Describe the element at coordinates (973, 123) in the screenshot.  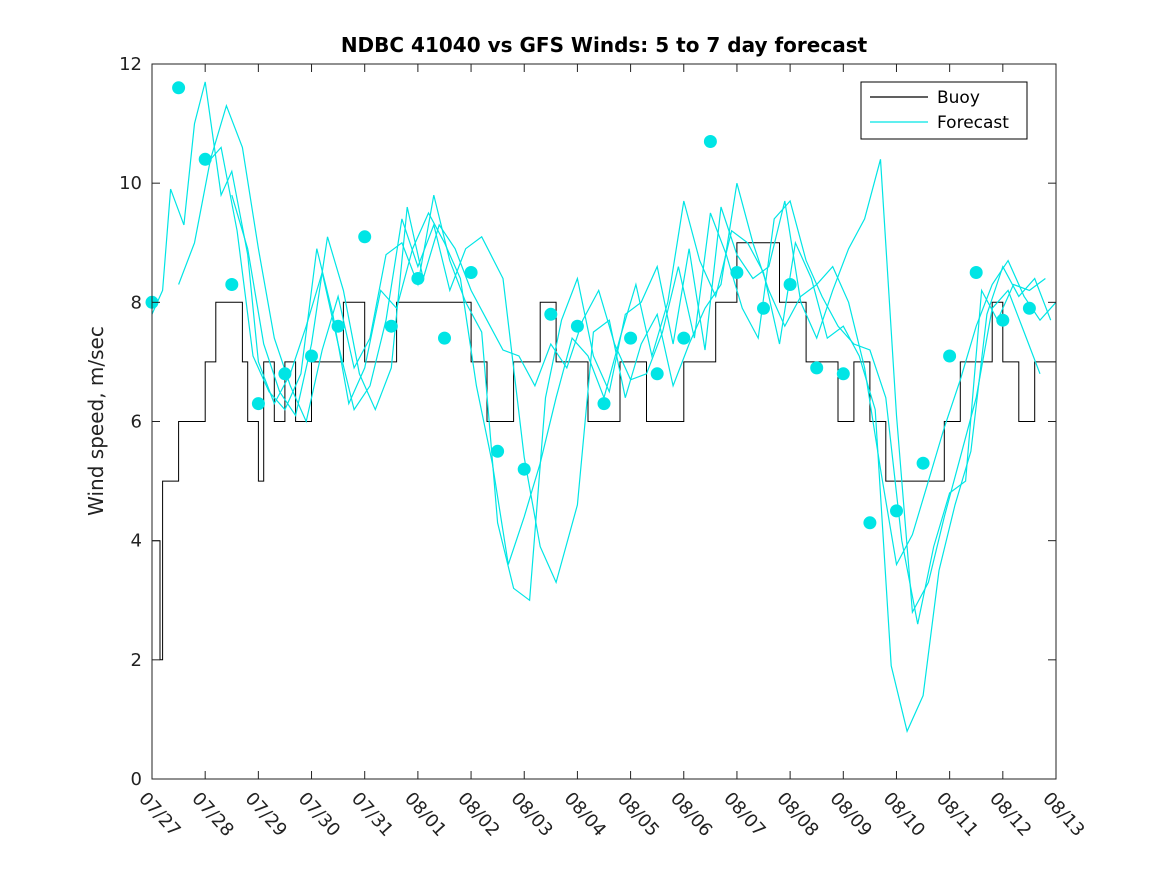
I see `legend-forecast-label: Forecast` at that location.